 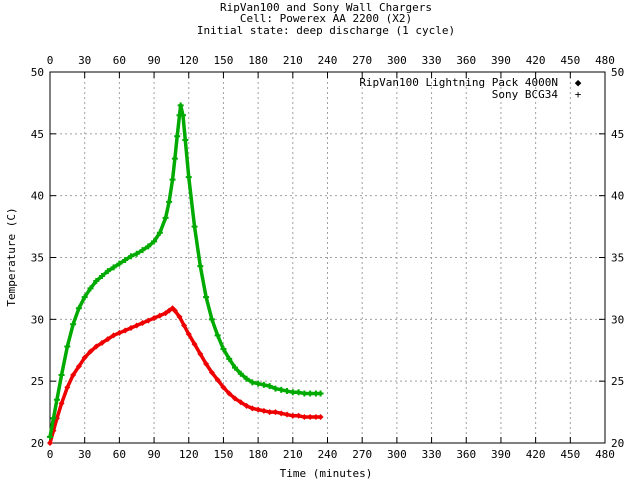 What do you see at coordinates (258, 454) in the screenshot?
I see `x-tick-label: 180` at bounding box center [258, 454].